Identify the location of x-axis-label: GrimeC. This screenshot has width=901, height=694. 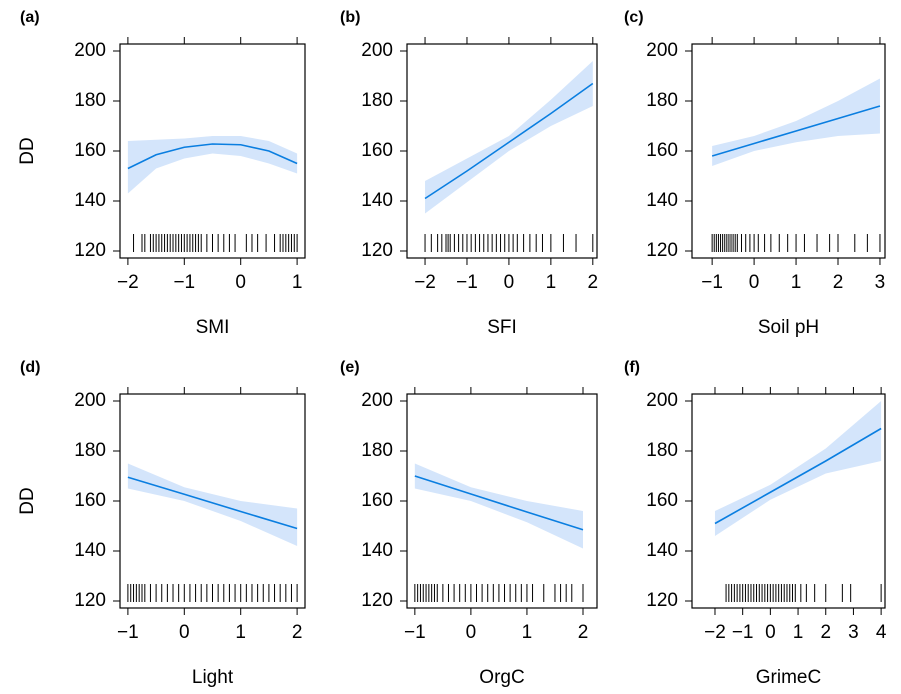
(788, 677).